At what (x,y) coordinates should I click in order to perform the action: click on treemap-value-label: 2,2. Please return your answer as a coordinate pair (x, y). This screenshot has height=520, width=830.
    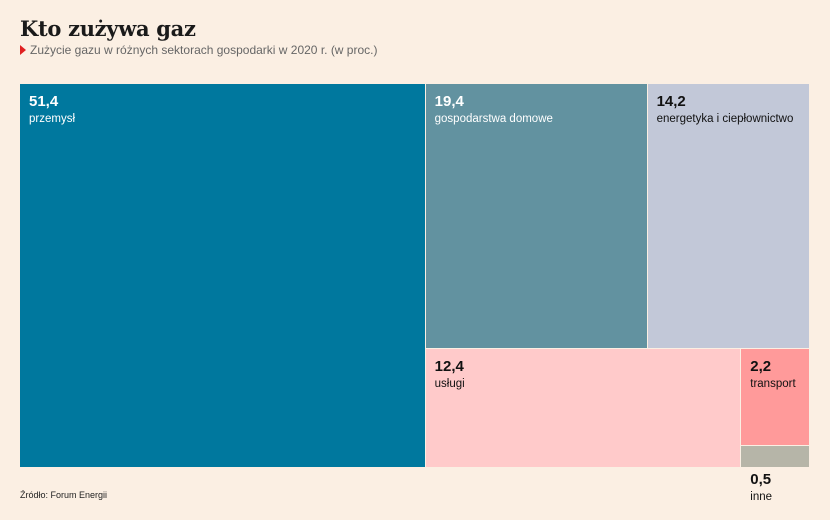
    Looking at the image, I should click on (761, 366).